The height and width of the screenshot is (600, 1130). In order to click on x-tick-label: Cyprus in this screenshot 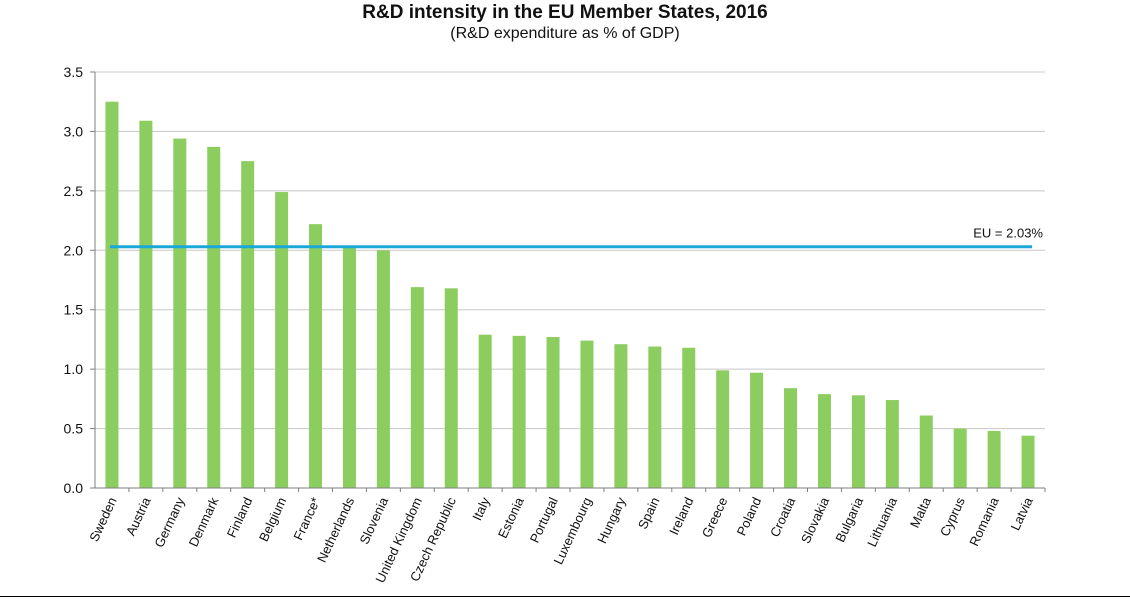, I will do `click(952, 516)`.